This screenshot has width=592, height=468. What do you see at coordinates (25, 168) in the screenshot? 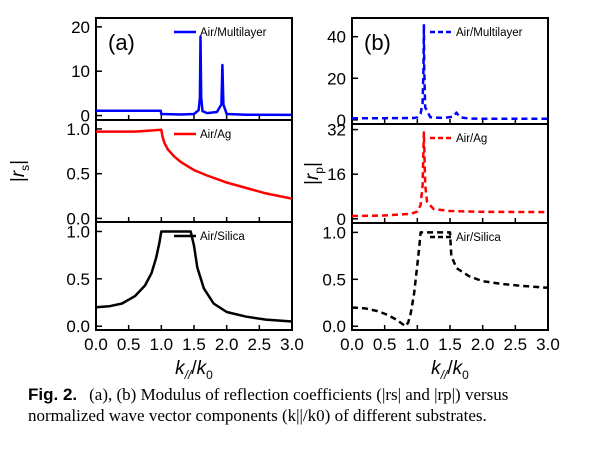
I see `y-axis-label-sub: s` at bounding box center [25, 168].